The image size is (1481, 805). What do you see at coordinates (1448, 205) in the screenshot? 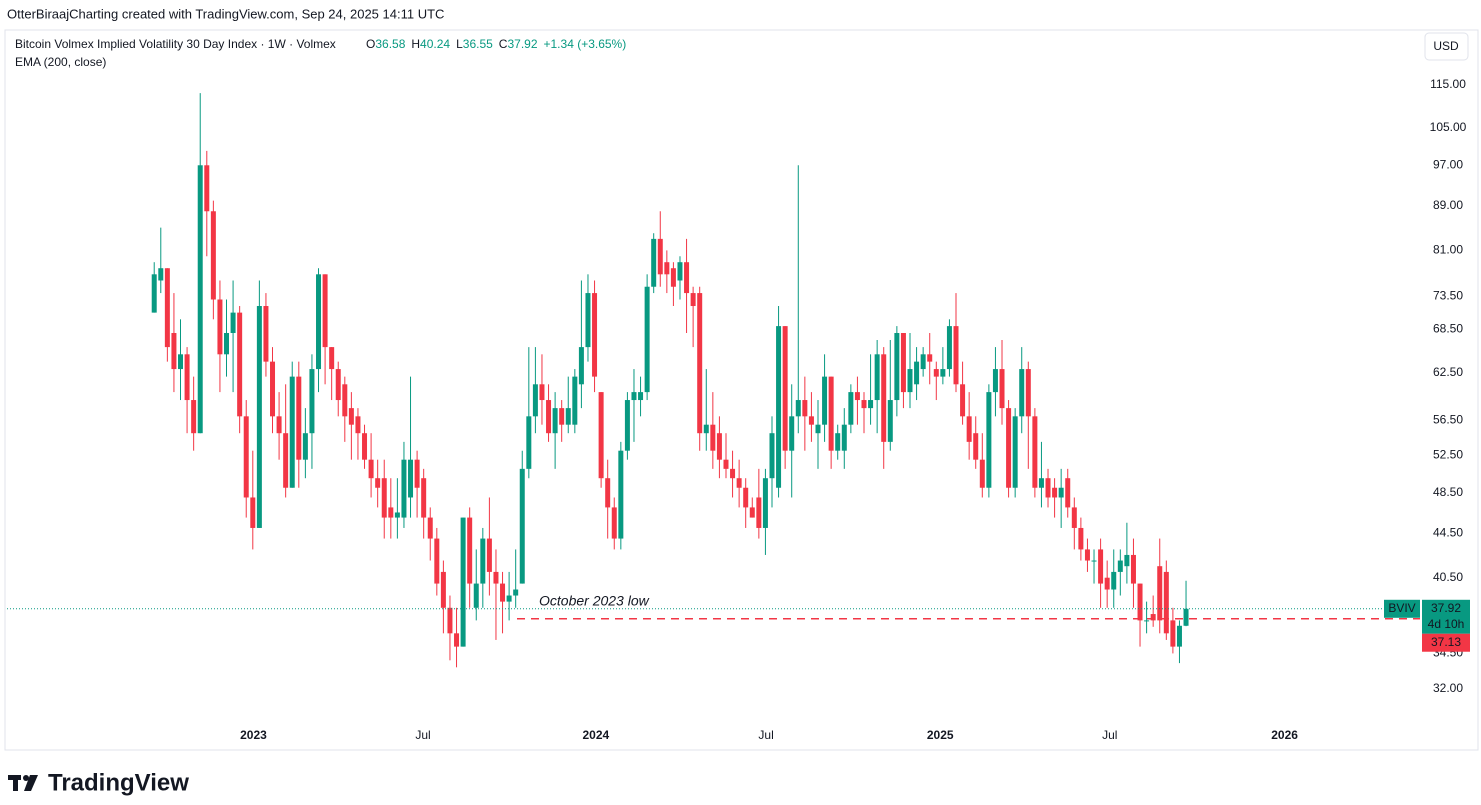
I see `y-tick-label: 89.00` at bounding box center [1448, 205].